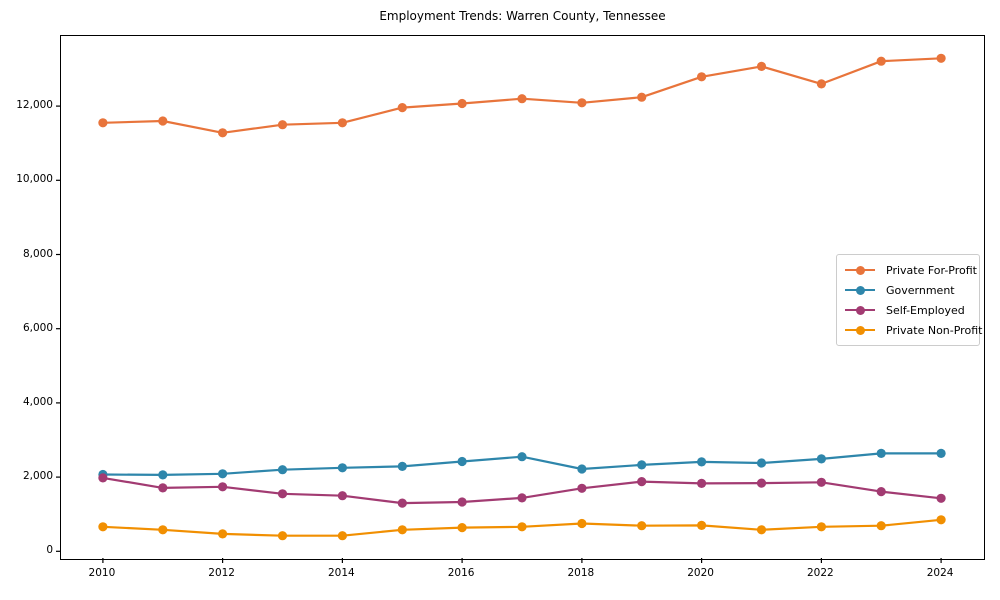  What do you see at coordinates (103, 123) in the screenshot?
I see `point-private-for-profit-2010` at bounding box center [103, 123].